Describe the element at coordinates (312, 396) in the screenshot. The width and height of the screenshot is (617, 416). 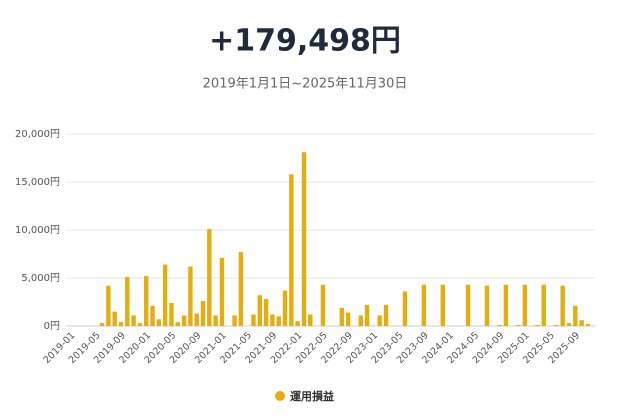
I see `legend-label: 運用損益` at that location.